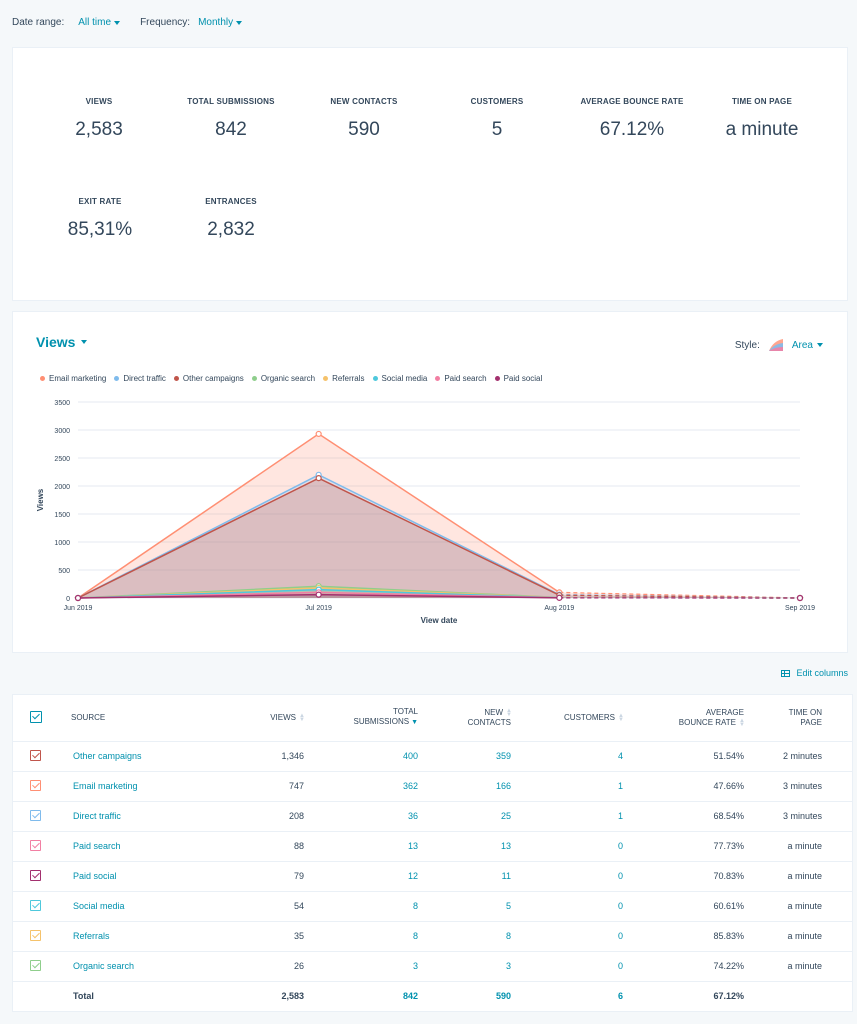 Image resolution: width=857 pixels, height=1024 pixels. What do you see at coordinates (805, 712) in the screenshot?
I see `col-time-label-1: TIME ON` at bounding box center [805, 712].